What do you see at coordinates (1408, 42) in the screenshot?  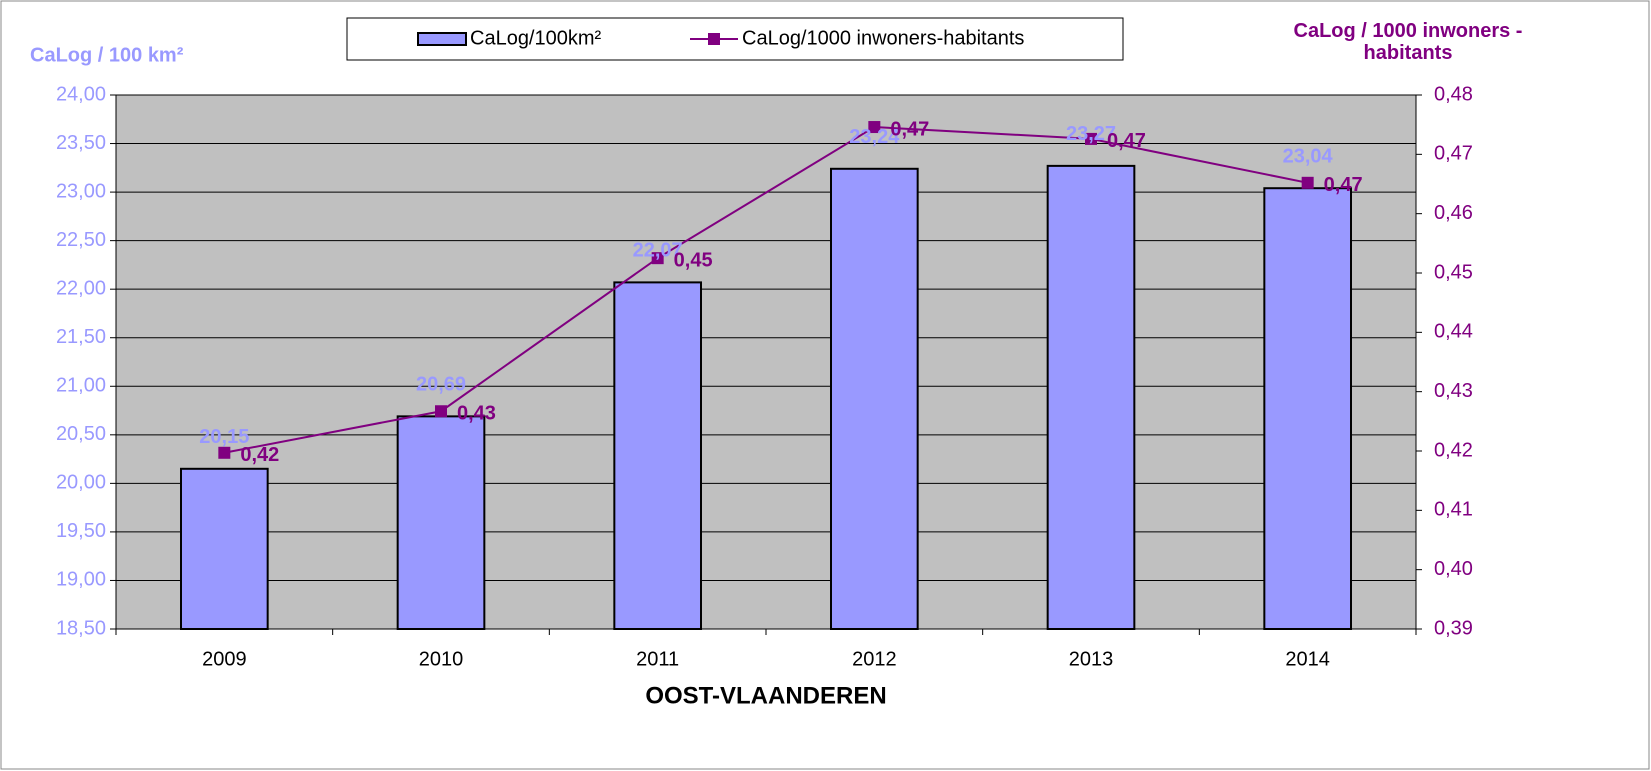 I see `y2-axis-title: CaLog / 1000 inwoners - habitants` at bounding box center [1408, 42].